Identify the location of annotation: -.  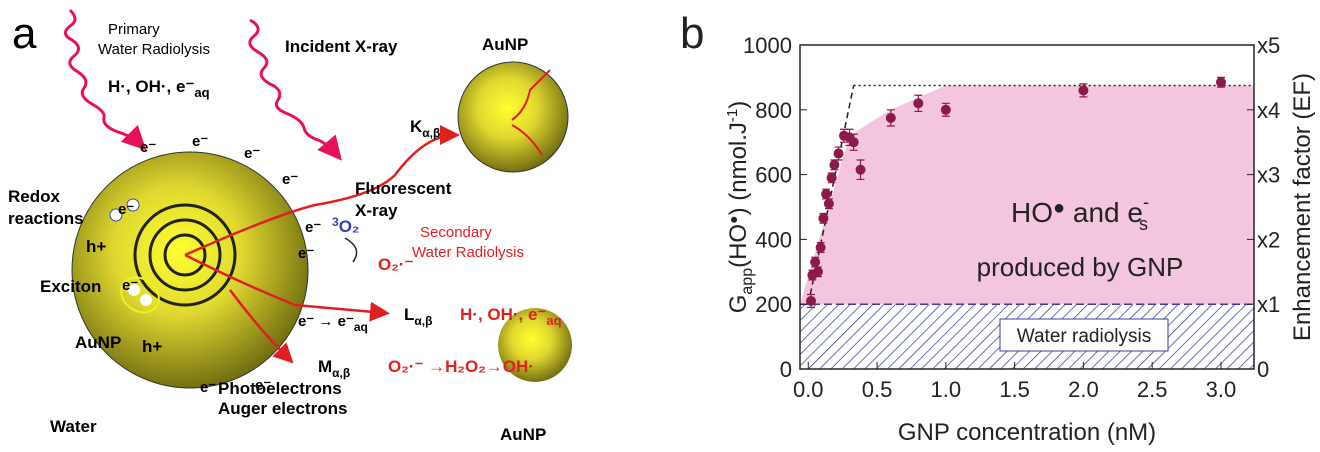
(1146, 202).